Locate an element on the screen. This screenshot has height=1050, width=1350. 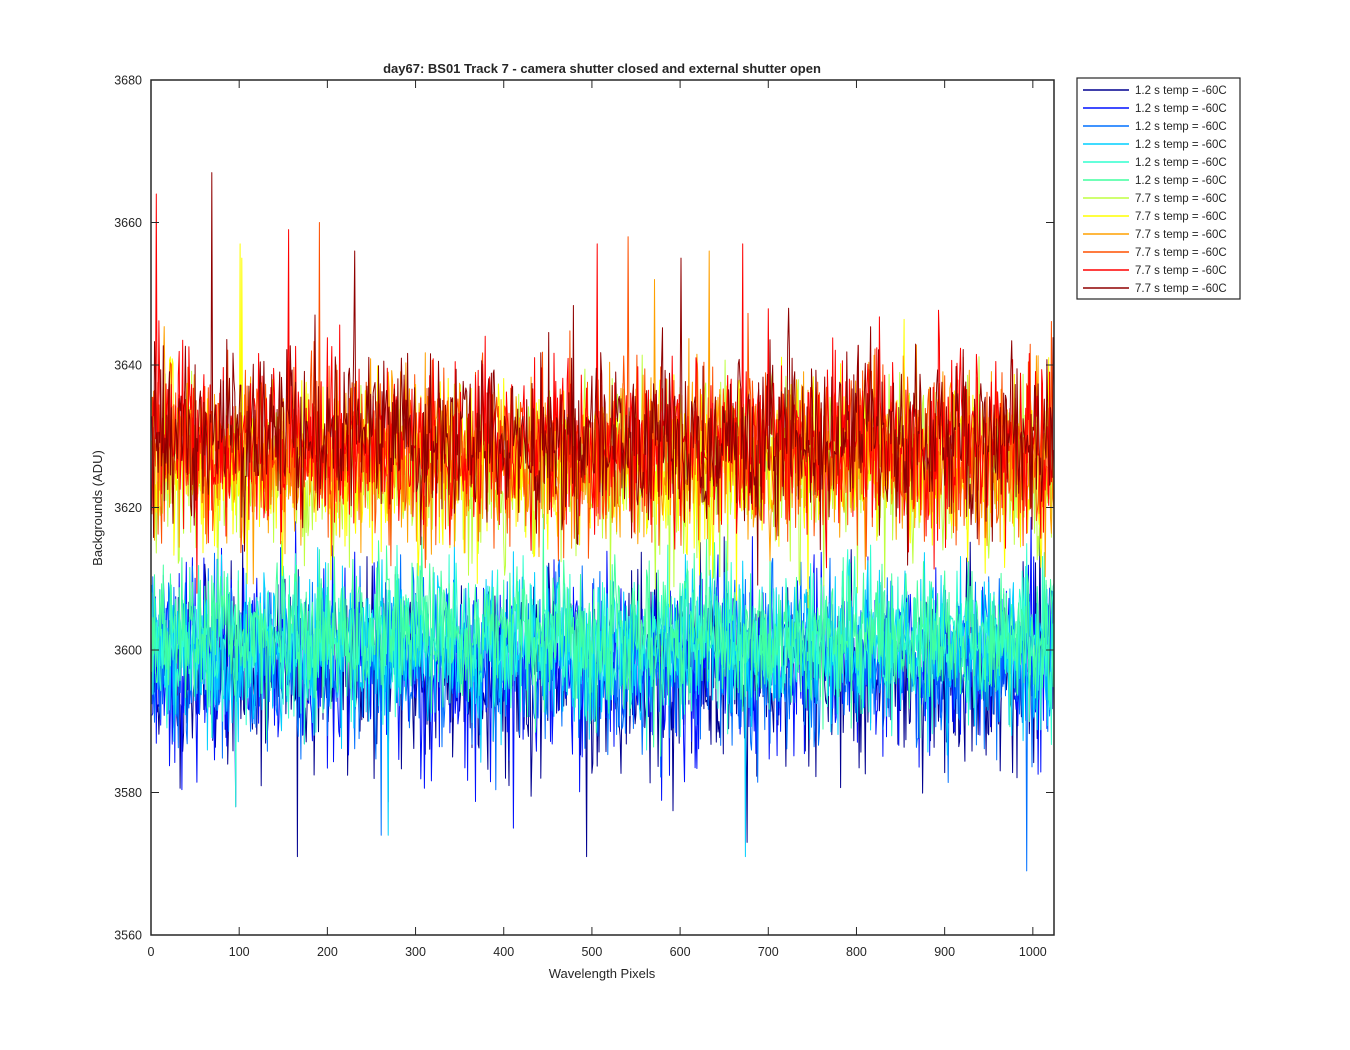
legend-box is located at coordinates (1158, 188).